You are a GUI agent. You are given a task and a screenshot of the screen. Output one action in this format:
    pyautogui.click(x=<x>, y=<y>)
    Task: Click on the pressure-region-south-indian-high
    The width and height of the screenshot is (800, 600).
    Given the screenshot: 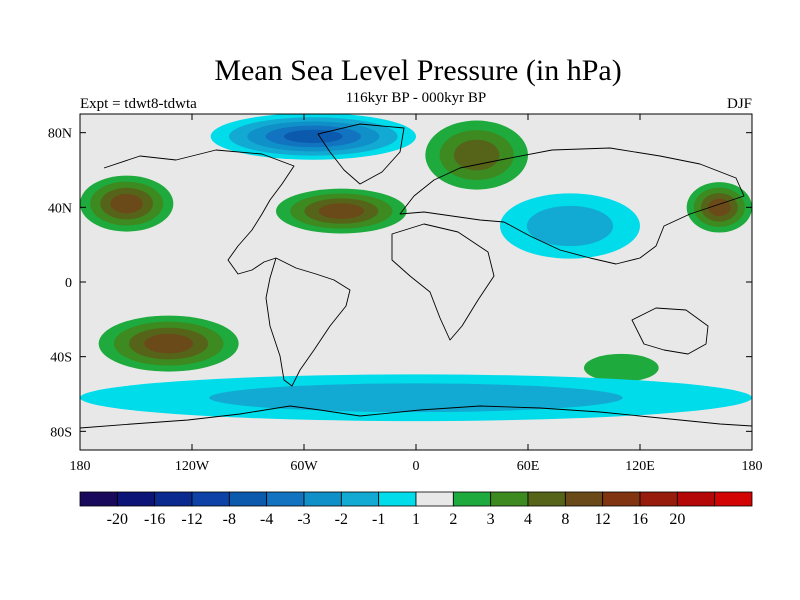 What is the action you would take?
    pyautogui.click(x=621, y=367)
    